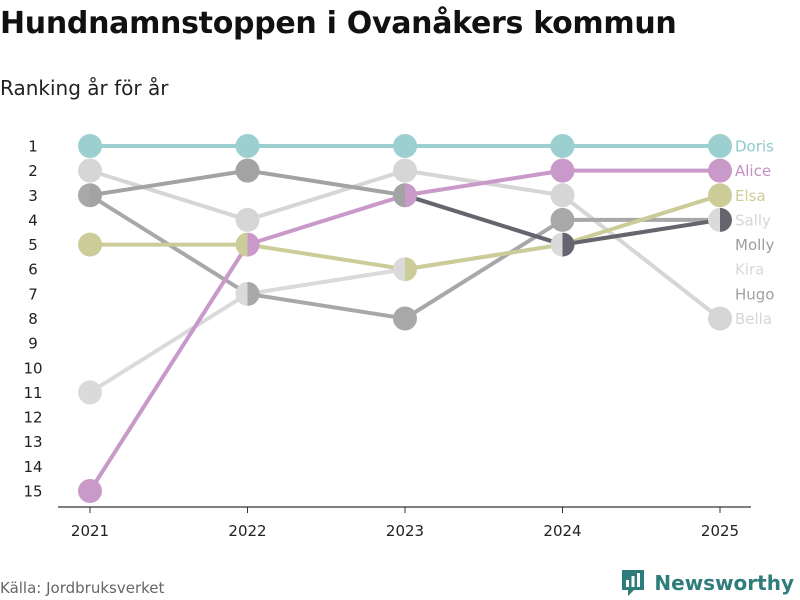 This screenshot has height=600, width=800. Describe the element at coordinates (33, 344) in the screenshot. I see `y-tick-label: 9` at that location.